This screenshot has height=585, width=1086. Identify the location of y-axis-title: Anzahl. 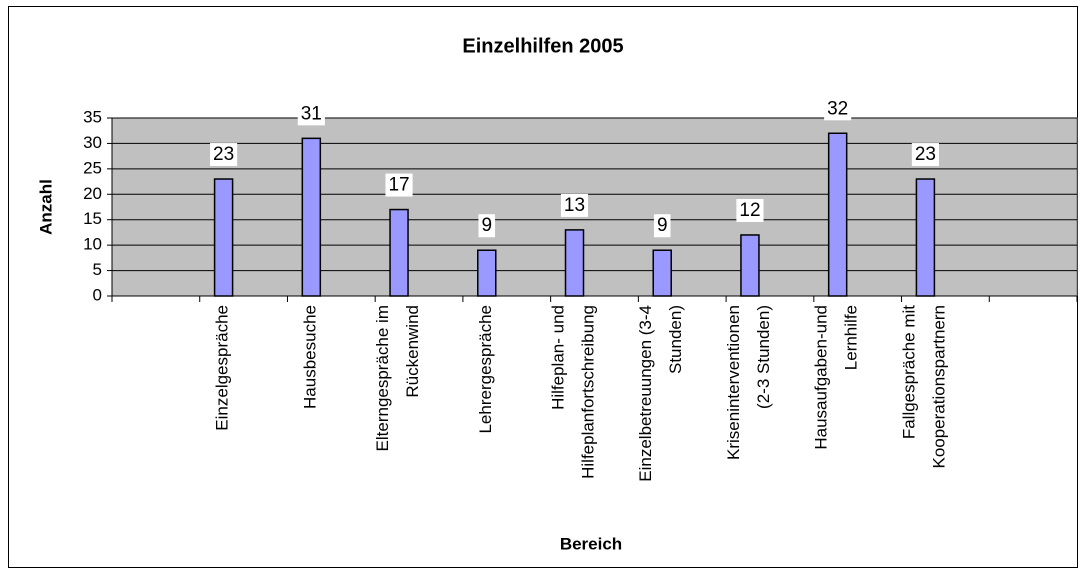
(45, 207).